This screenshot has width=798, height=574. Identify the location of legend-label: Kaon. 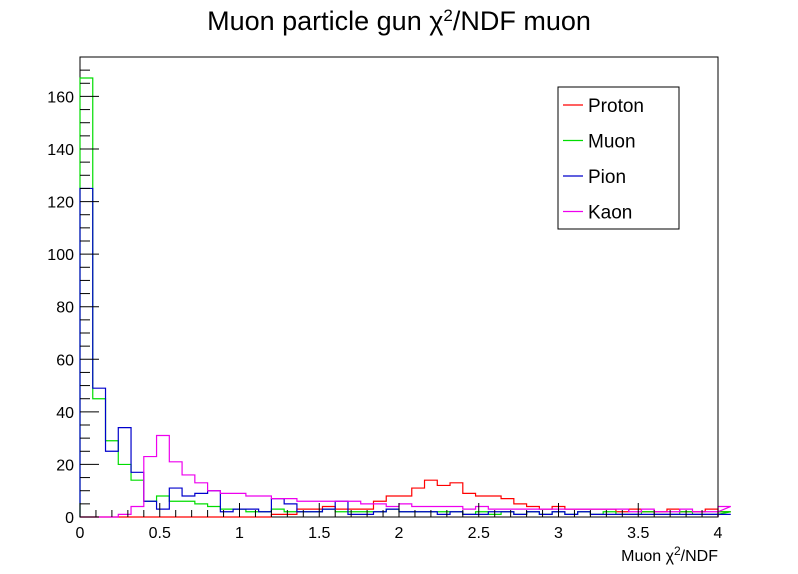
(610, 213).